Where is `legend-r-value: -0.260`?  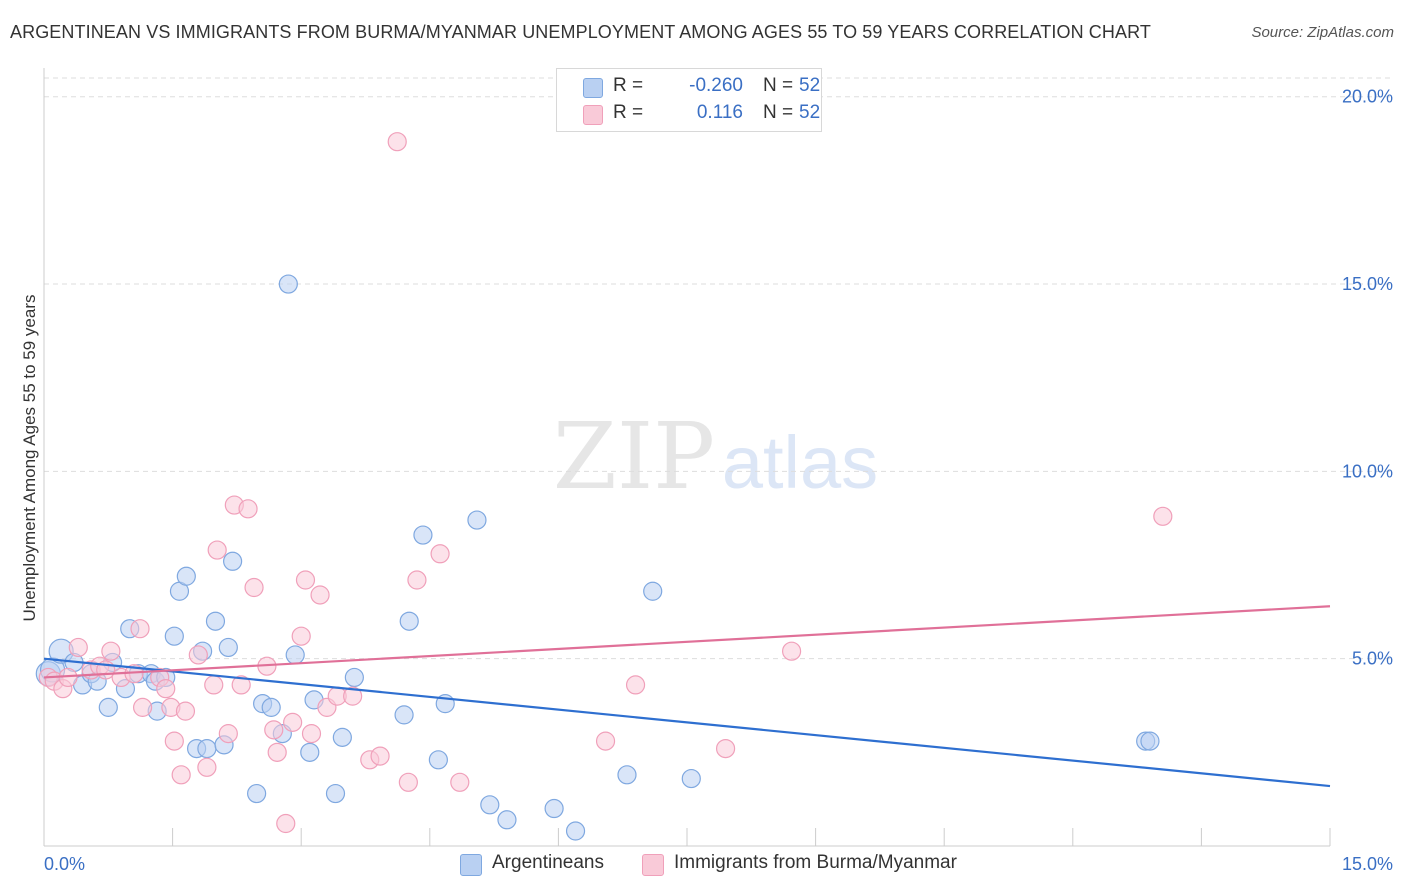
legend-r-value: -0.260 is located at coordinates (716, 85).